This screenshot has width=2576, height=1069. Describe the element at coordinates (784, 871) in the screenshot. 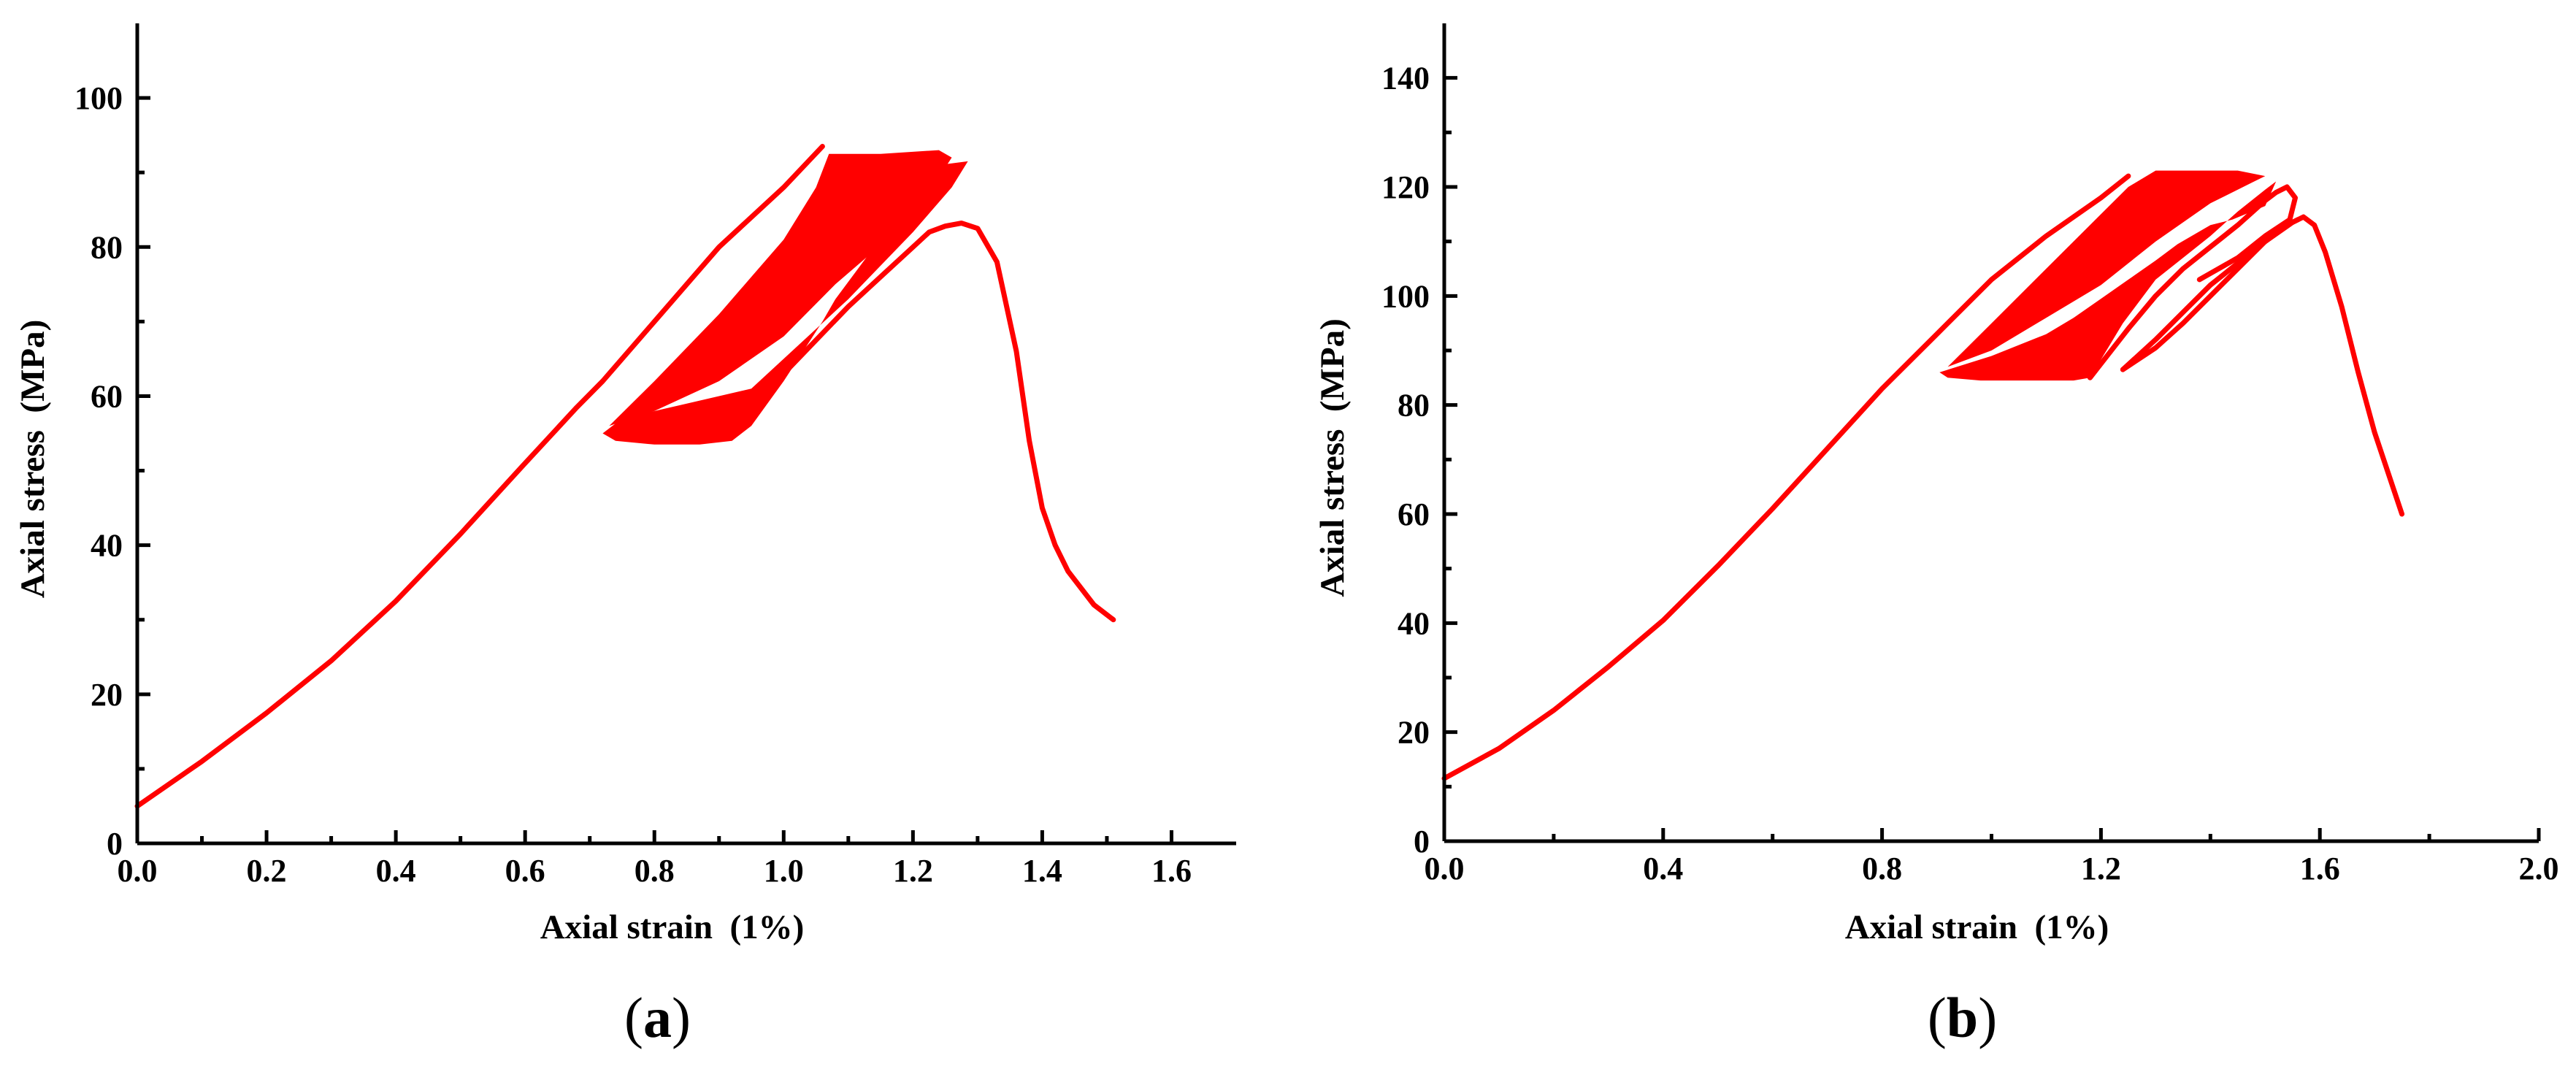

I see `x-tick-label: 1.0` at that location.